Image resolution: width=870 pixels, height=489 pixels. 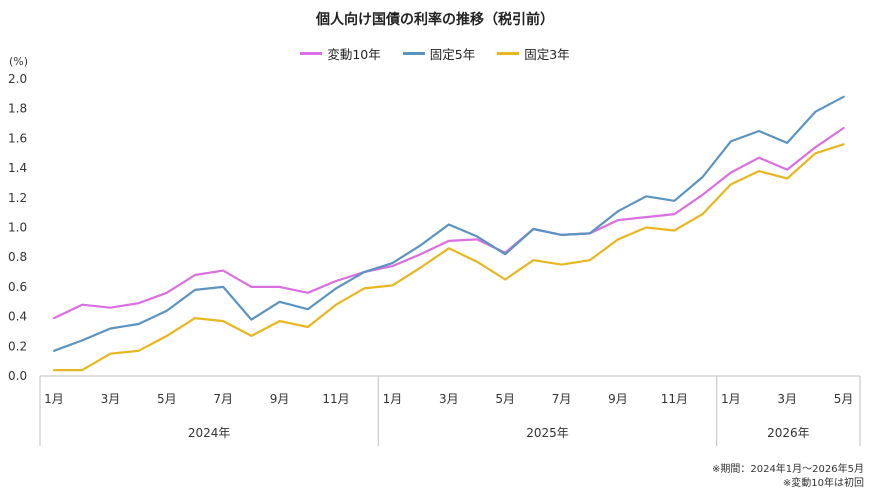 I want to click on y-tick-label: 0.4, so click(x=17, y=317).